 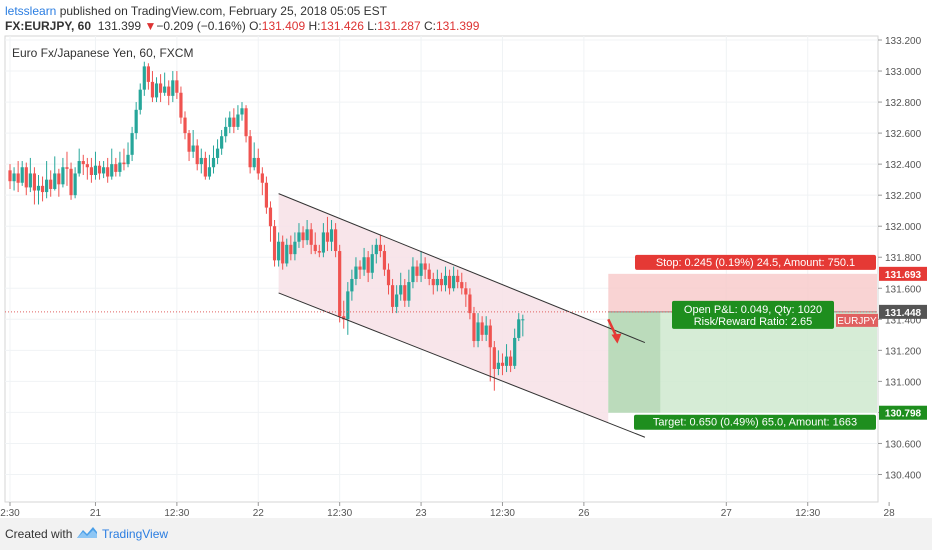 What do you see at coordinates (903, 289) in the screenshot?
I see `y-tick-label: 131.600` at bounding box center [903, 289].